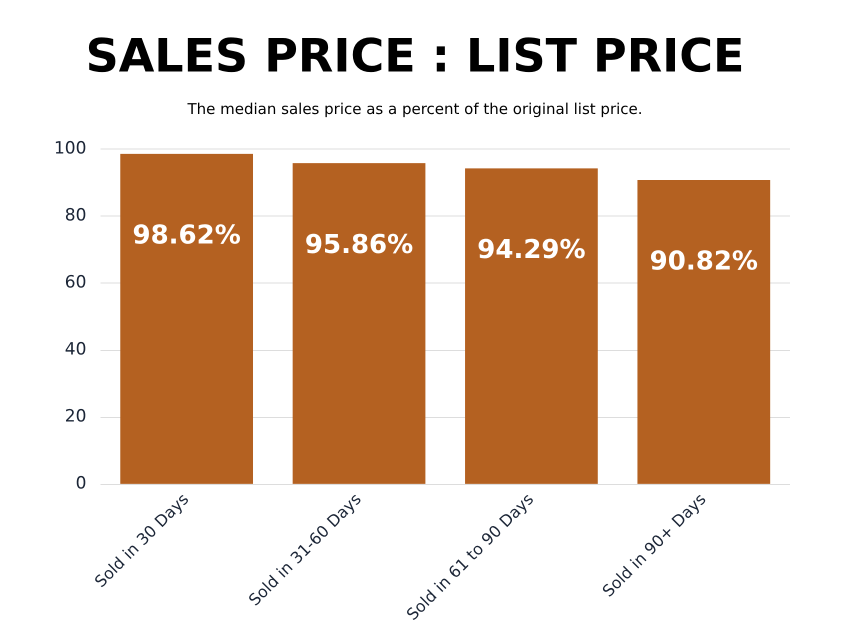 This screenshot has height=641, width=854. What do you see at coordinates (414, 109) in the screenshot?
I see `chart-subtitle: The median sales price as a percent of the original list price.` at bounding box center [414, 109].